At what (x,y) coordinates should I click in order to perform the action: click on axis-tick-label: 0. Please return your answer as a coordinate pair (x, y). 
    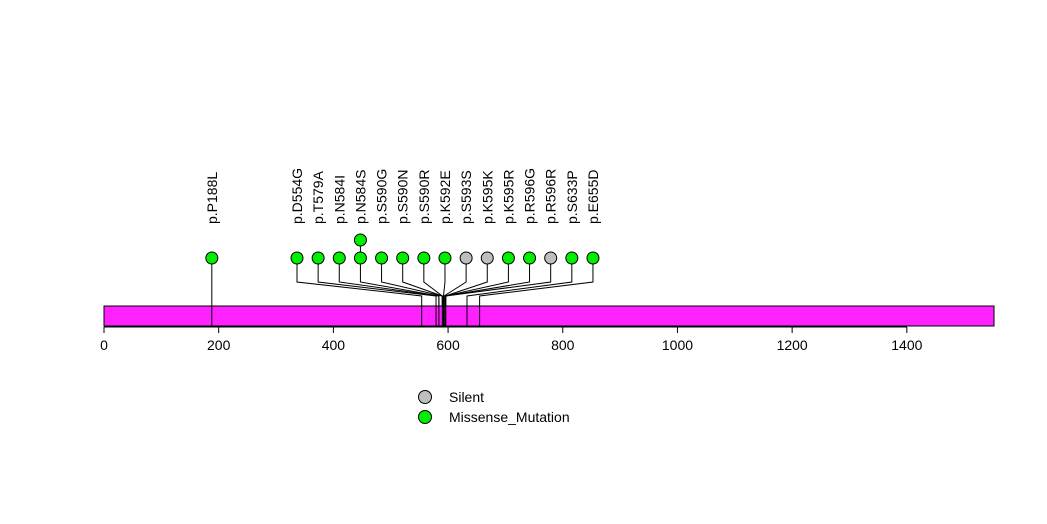
    Looking at the image, I should click on (104, 345).